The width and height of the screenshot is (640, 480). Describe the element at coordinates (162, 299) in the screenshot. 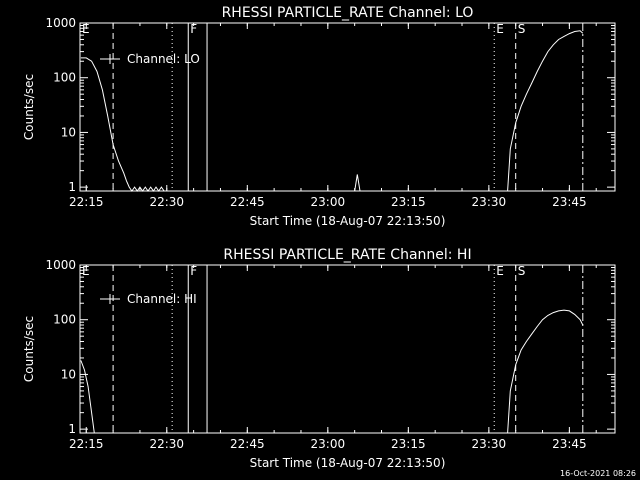

I see `legend-label: Channel: HI` at that location.